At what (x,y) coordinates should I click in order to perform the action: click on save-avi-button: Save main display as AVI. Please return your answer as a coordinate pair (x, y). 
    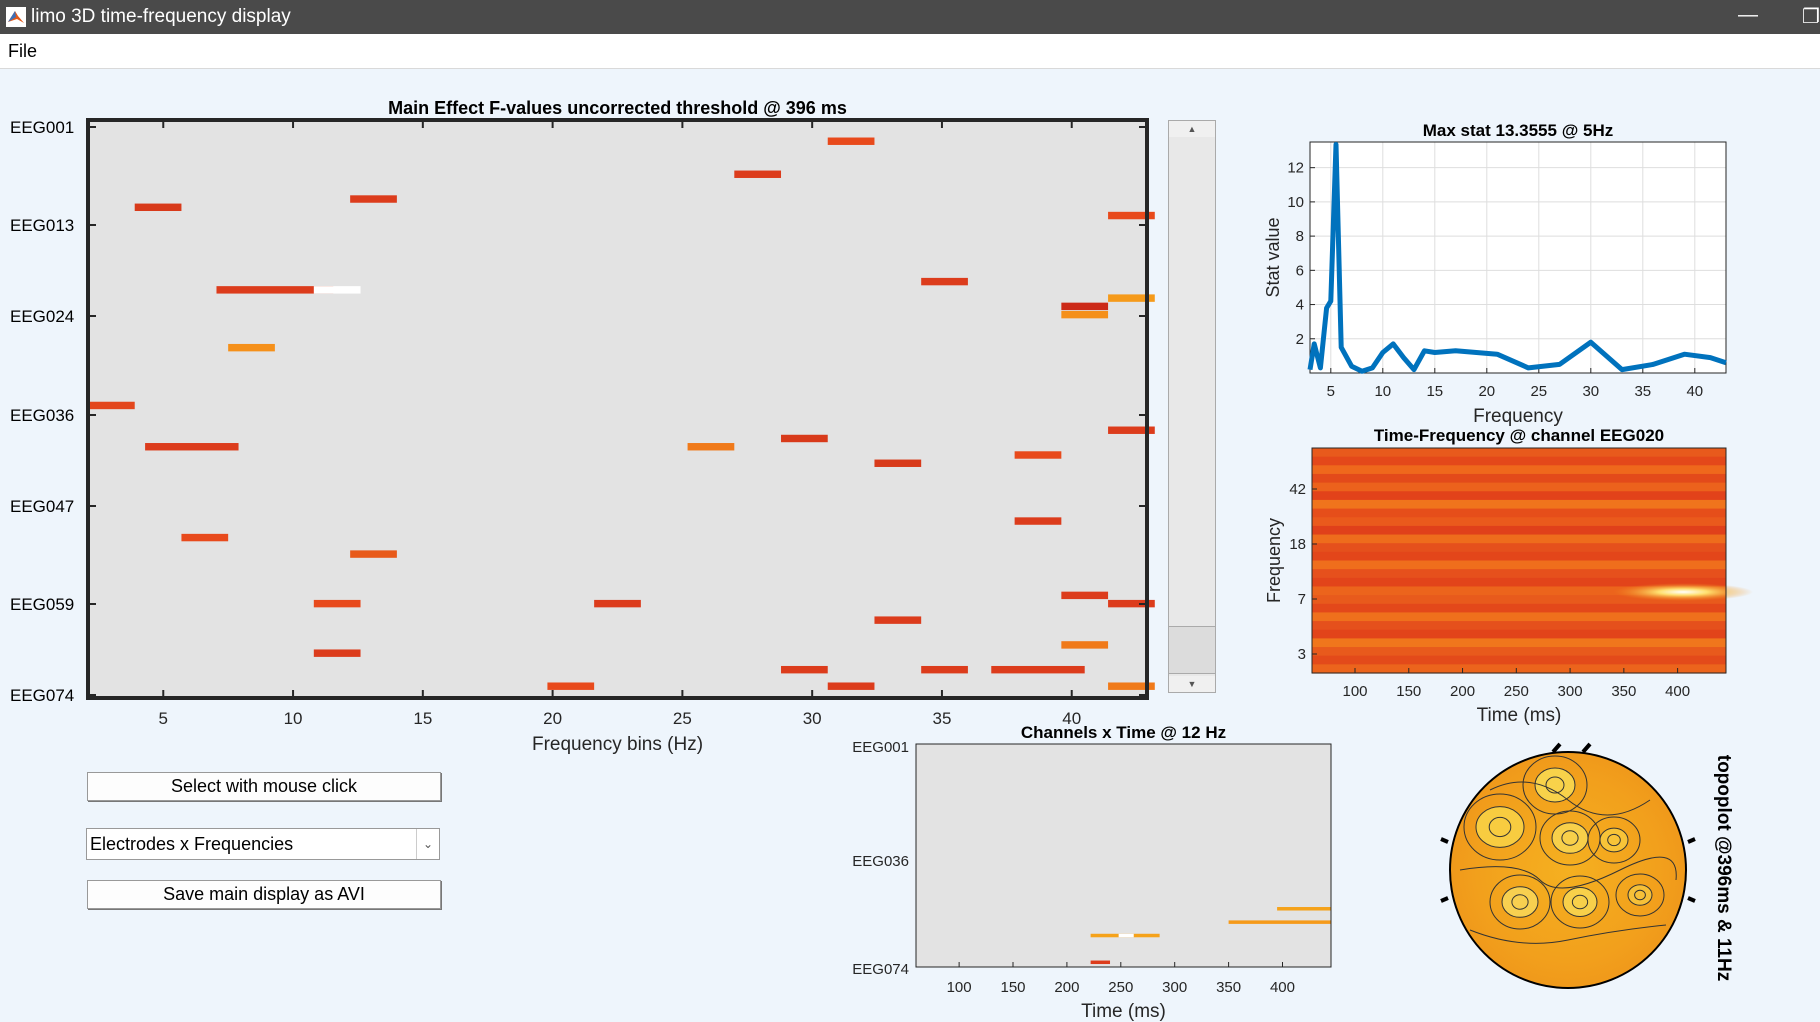
    Looking at the image, I should click on (264, 894).